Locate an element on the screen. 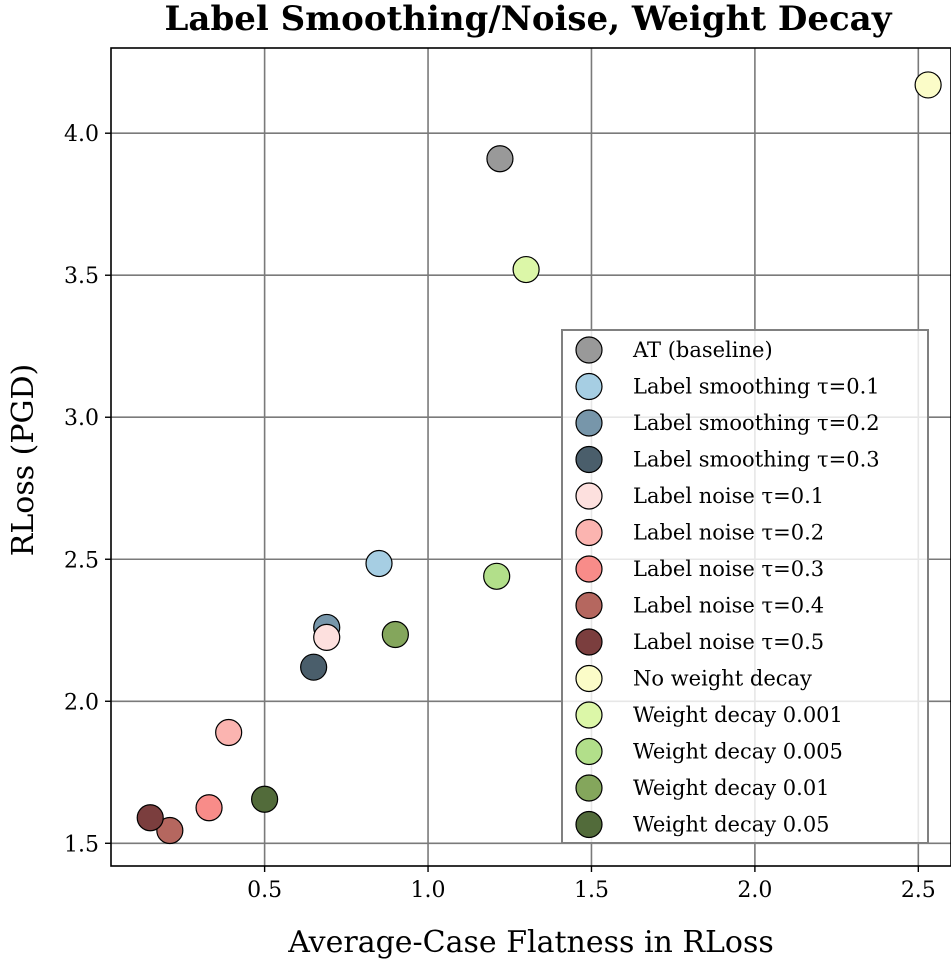 Image resolution: width=951 pixels, height=961 pixels. y-tick-label: 2.0 is located at coordinates (81, 702).